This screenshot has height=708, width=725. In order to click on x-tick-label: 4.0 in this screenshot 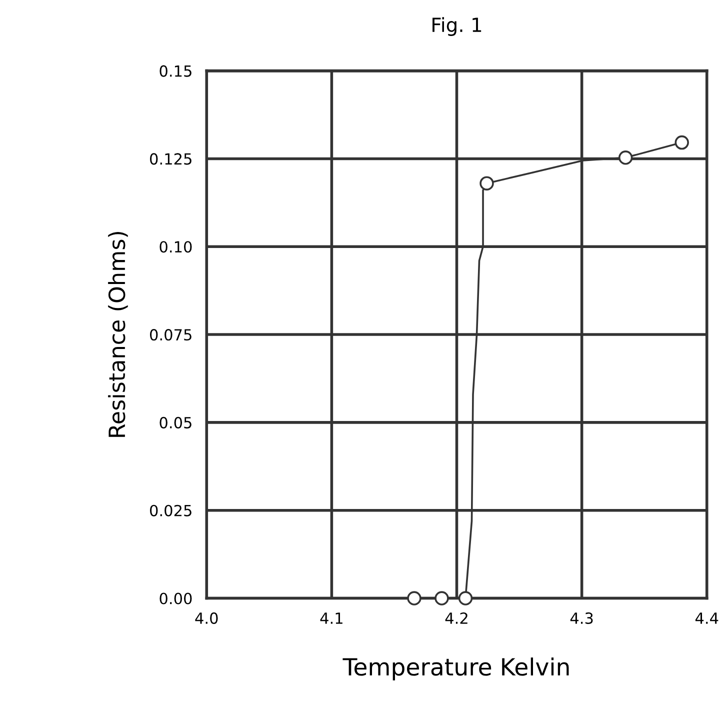, I will do `click(206, 618)`.